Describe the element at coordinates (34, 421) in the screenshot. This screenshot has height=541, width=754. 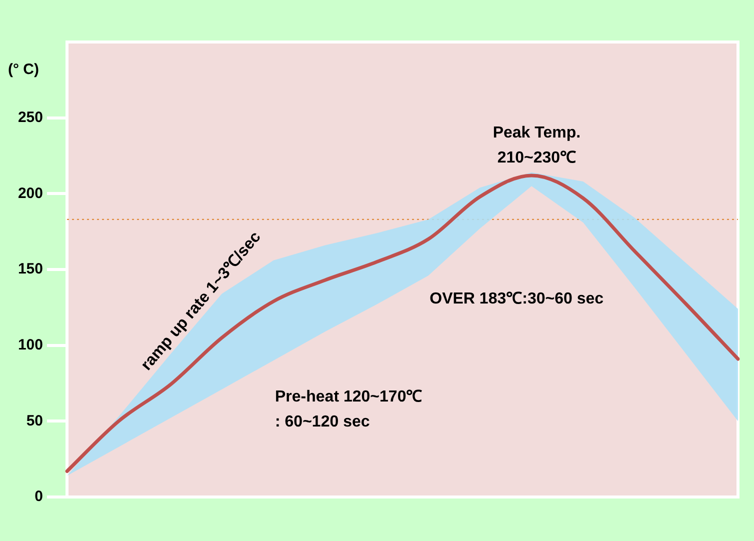
I see `y-tick-label: 50` at that location.